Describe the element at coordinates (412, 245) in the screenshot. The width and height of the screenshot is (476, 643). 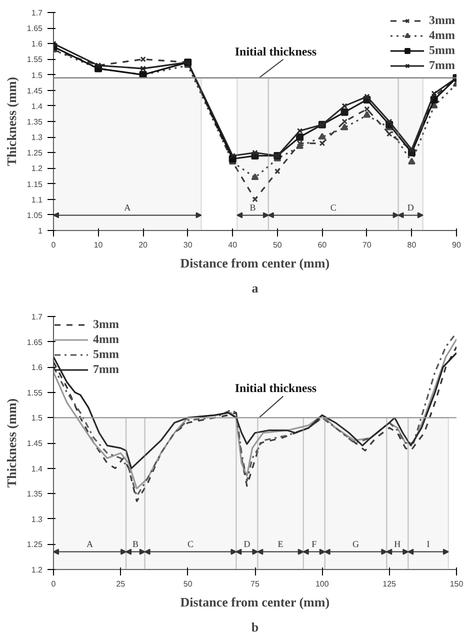
I see `x-tick-label: 80` at that location.